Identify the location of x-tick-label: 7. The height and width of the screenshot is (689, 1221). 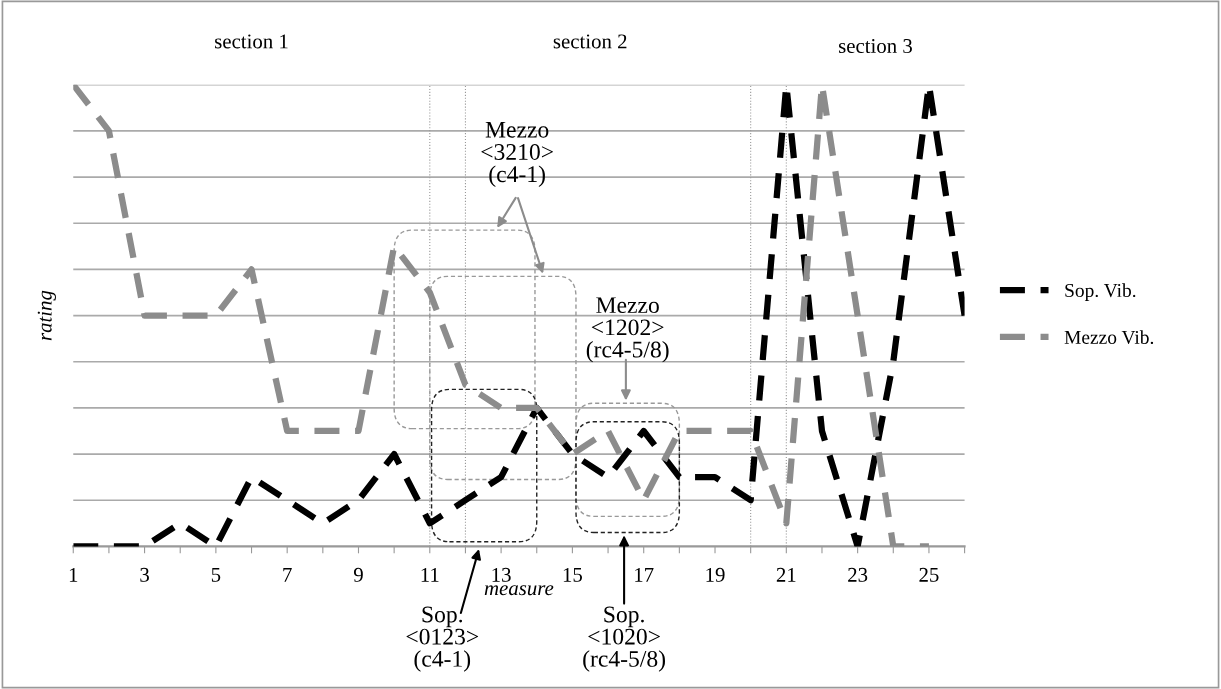
(287, 575).